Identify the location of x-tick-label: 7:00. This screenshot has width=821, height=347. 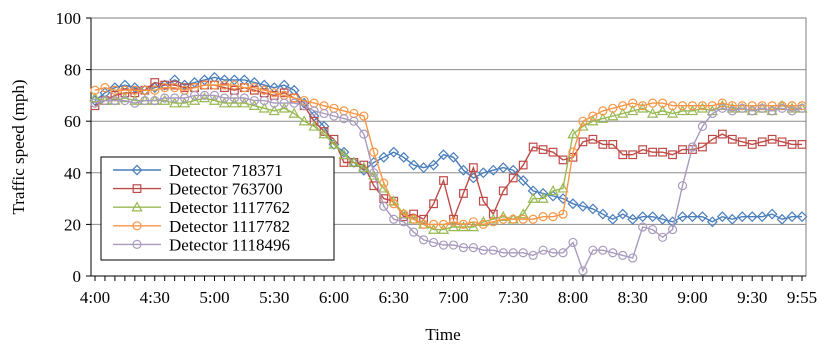
(453, 297).